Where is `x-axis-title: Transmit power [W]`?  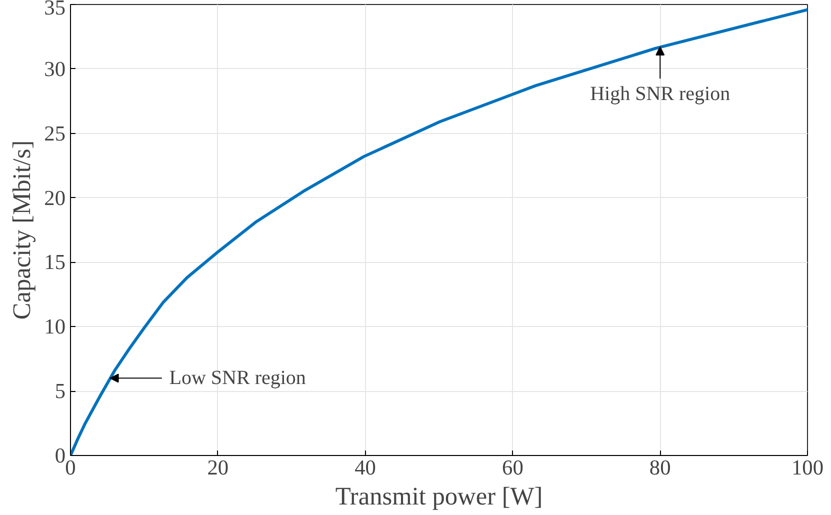
x-axis-title: Transmit power [W] is located at coordinates (439, 496).